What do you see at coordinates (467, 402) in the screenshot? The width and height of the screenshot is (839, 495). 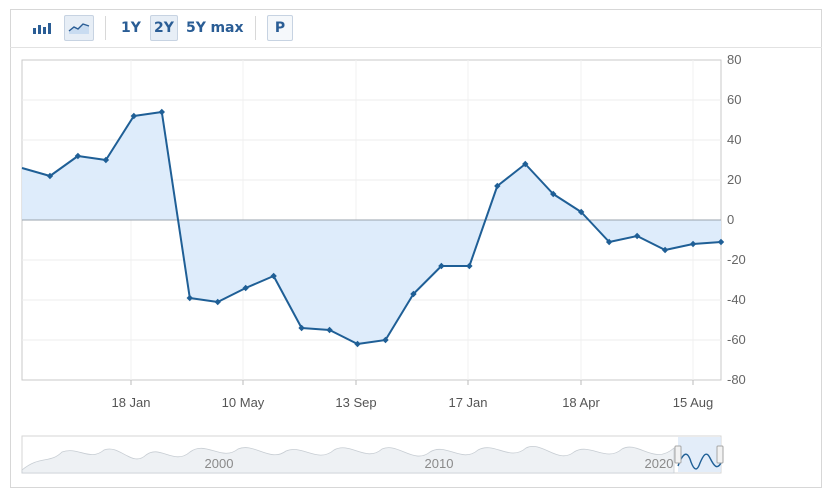 I see `x-tick-label: 17 Jan` at bounding box center [467, 402].